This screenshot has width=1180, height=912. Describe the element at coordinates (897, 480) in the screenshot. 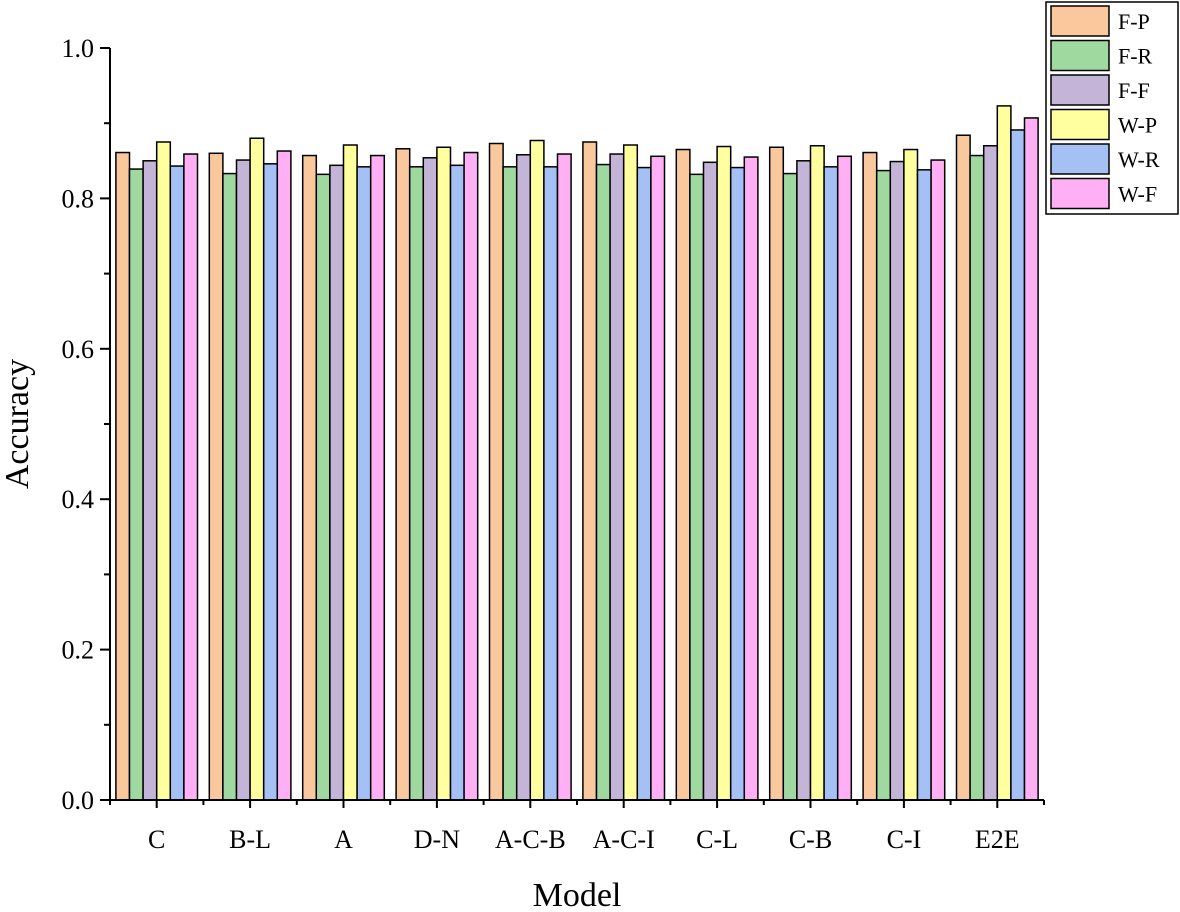

I see `bar-C-I-F-F` at that location.